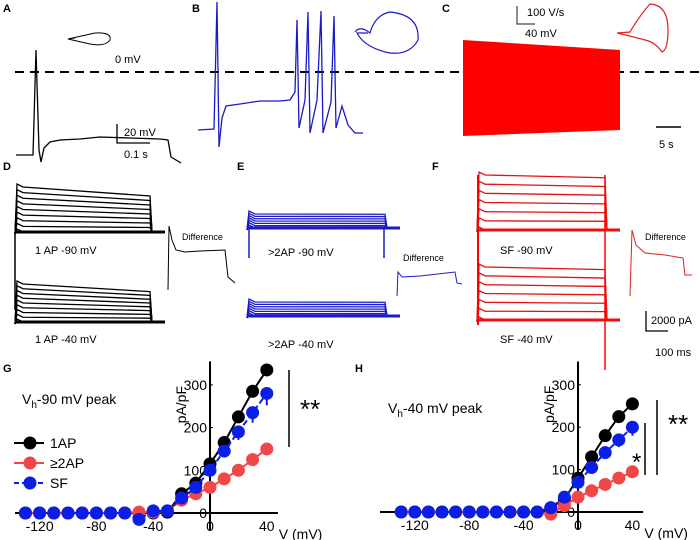  Describe the element at coordinates (99, 106) in the screenshot. I see `trace-a` at that location.